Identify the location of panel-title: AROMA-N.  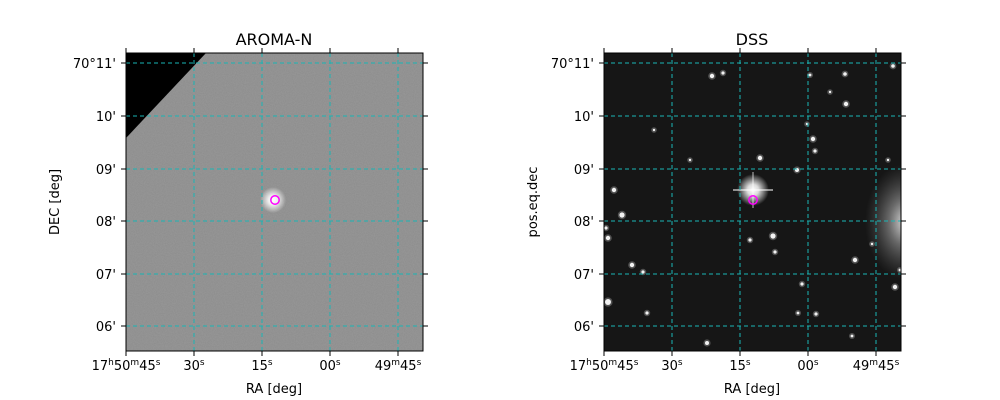
(274, 39).